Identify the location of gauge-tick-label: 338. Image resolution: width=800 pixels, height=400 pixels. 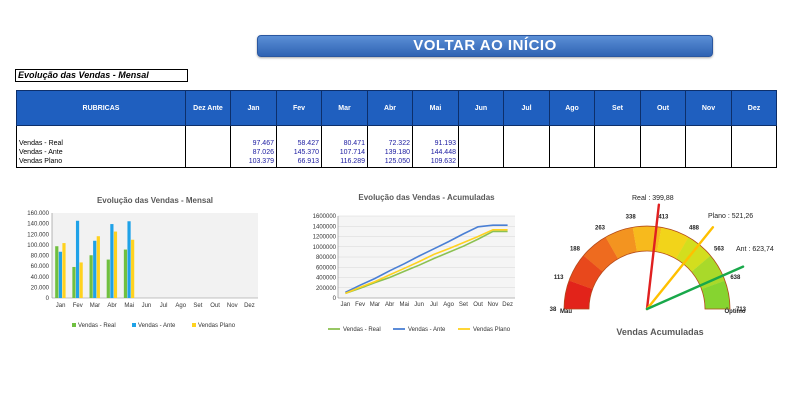
(631, 217).